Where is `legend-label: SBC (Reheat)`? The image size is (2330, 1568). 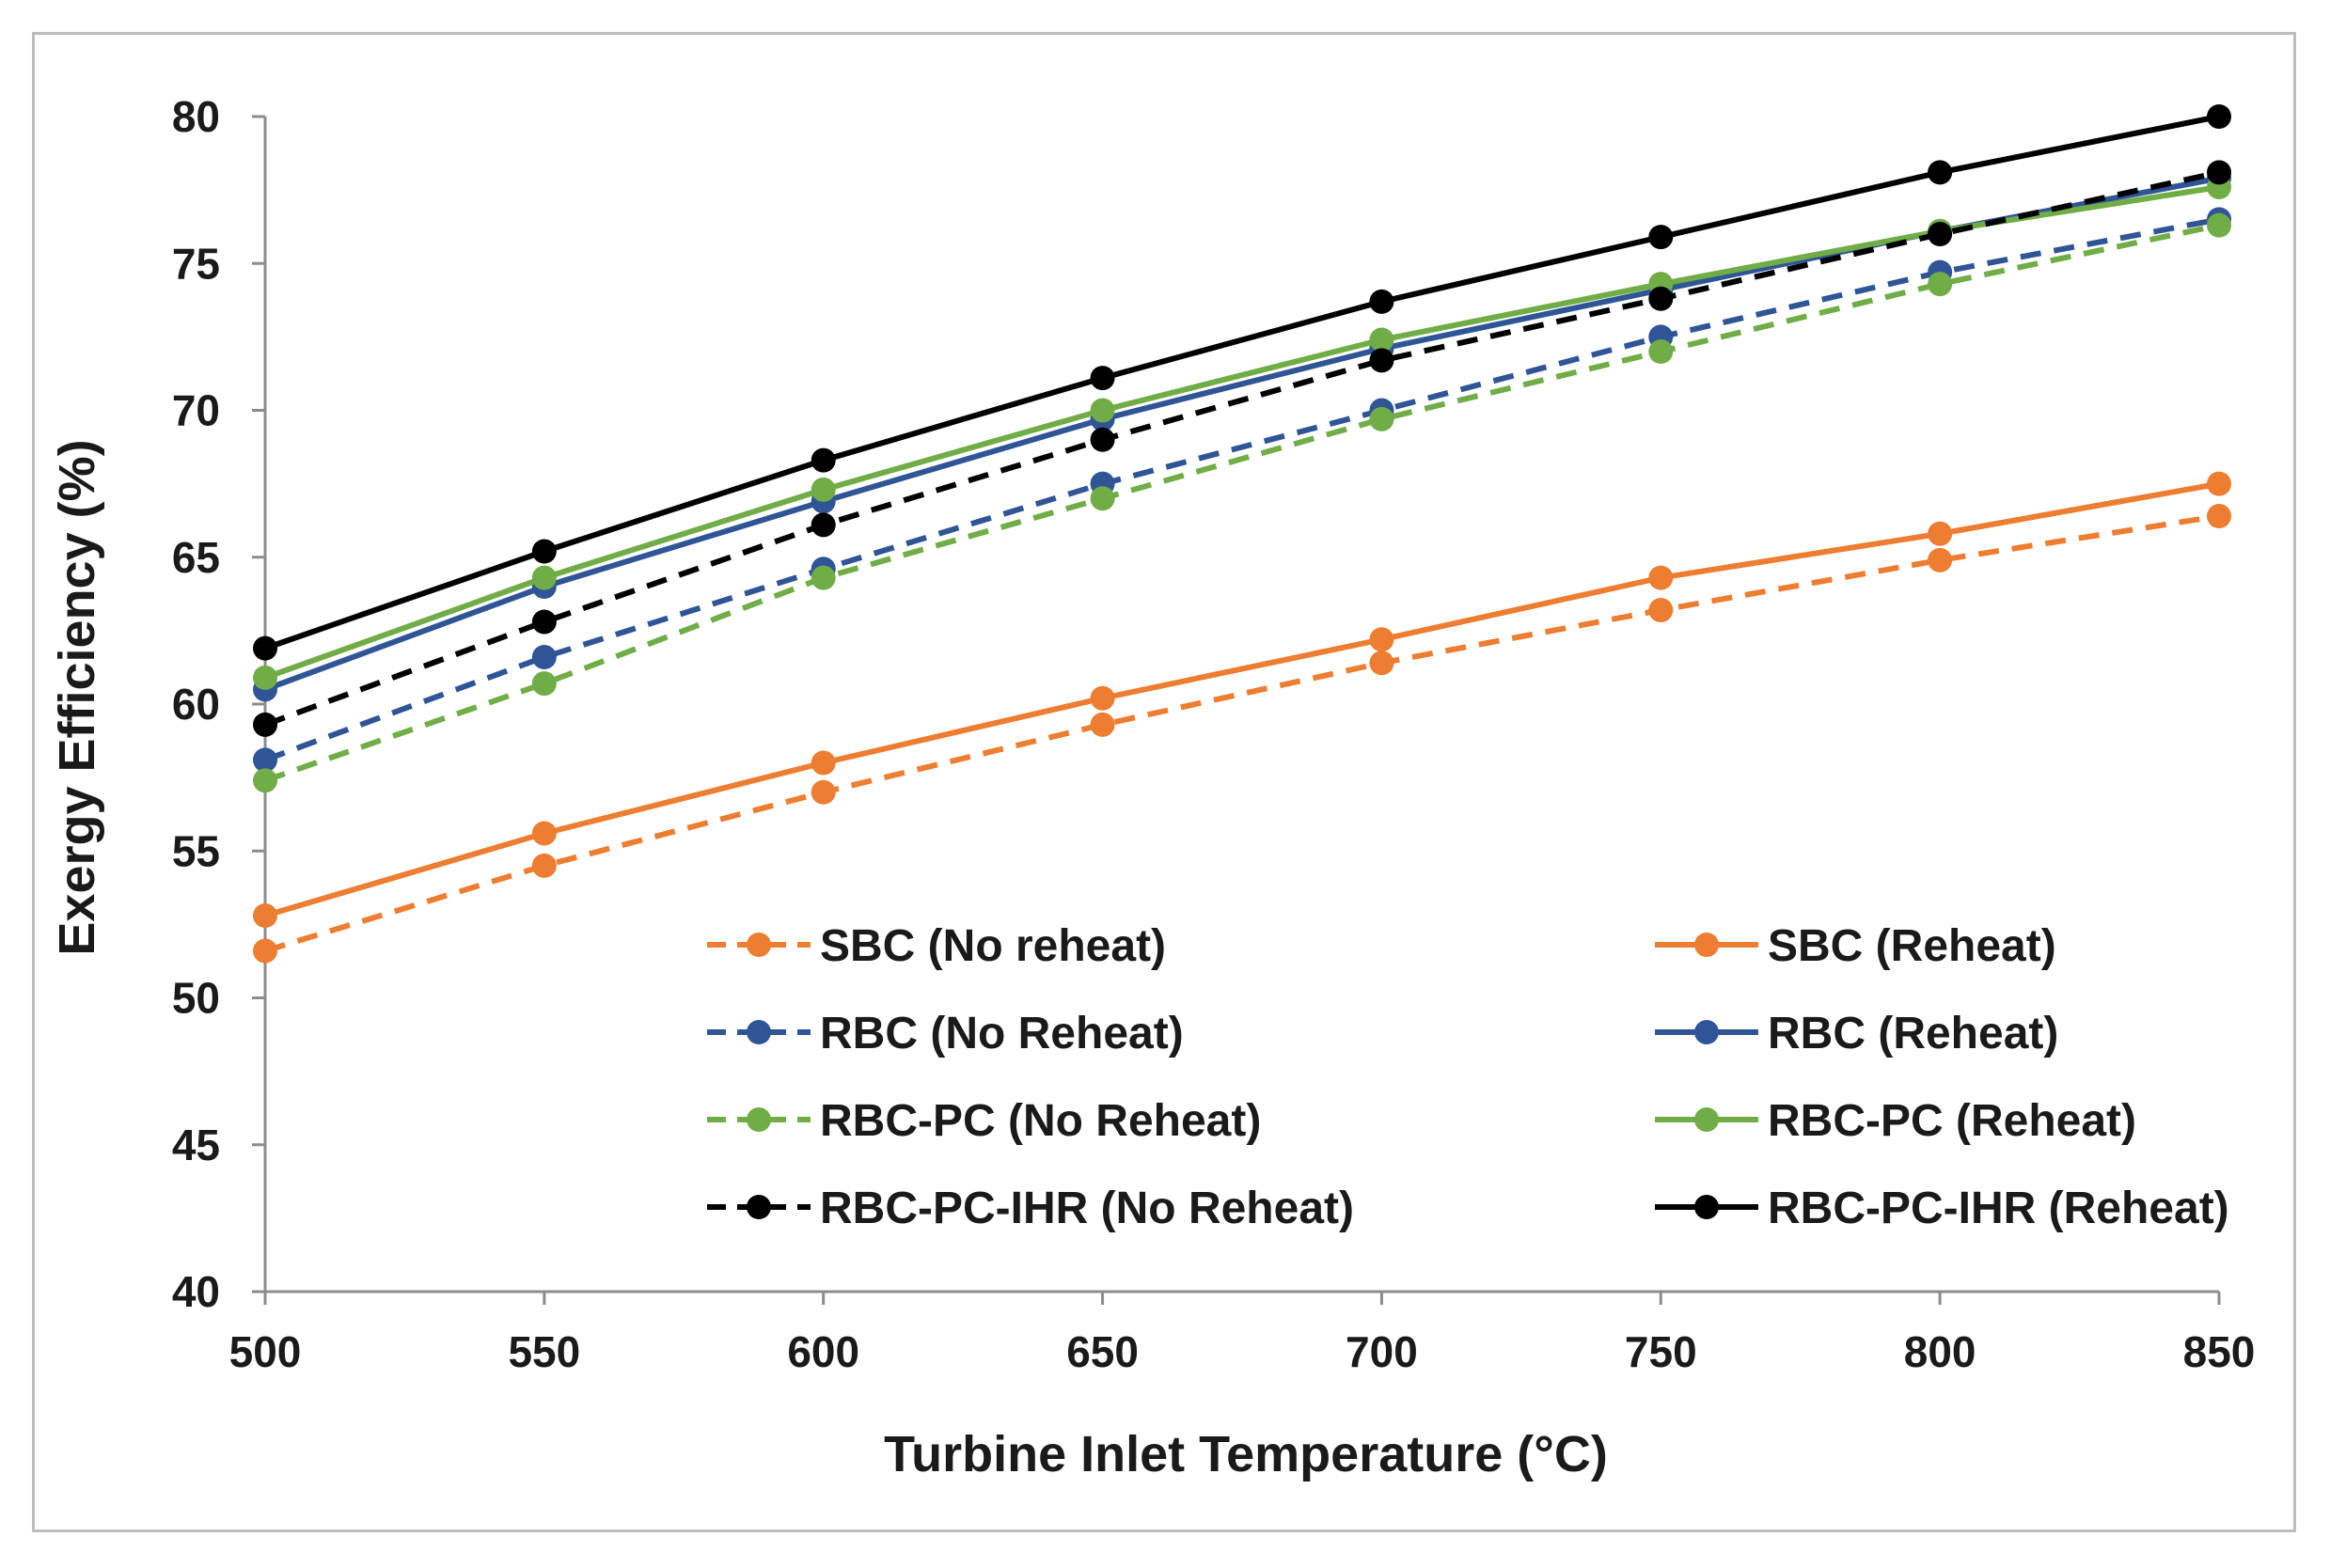
legend-label: SBC (Reheat) is located at coordinates (1912, 946).